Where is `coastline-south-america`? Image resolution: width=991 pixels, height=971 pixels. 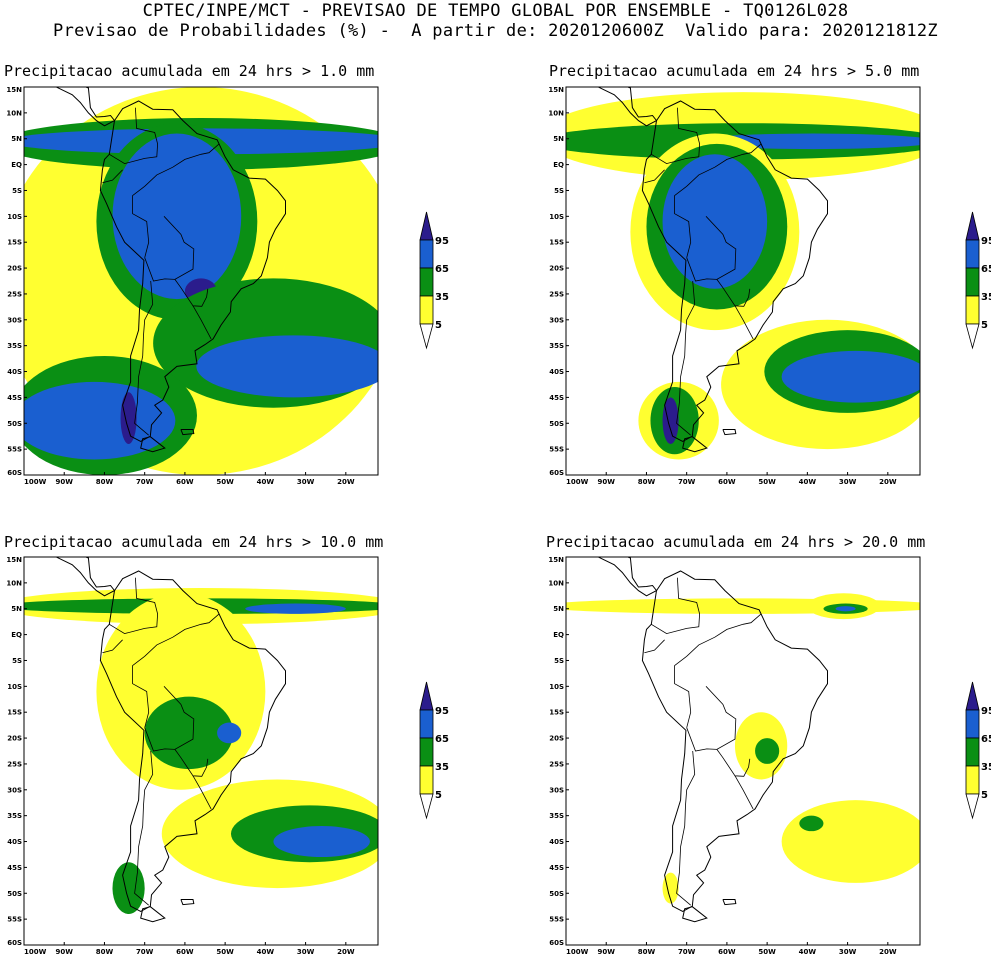
coastline-south-america is located at coordinates (734, 271).